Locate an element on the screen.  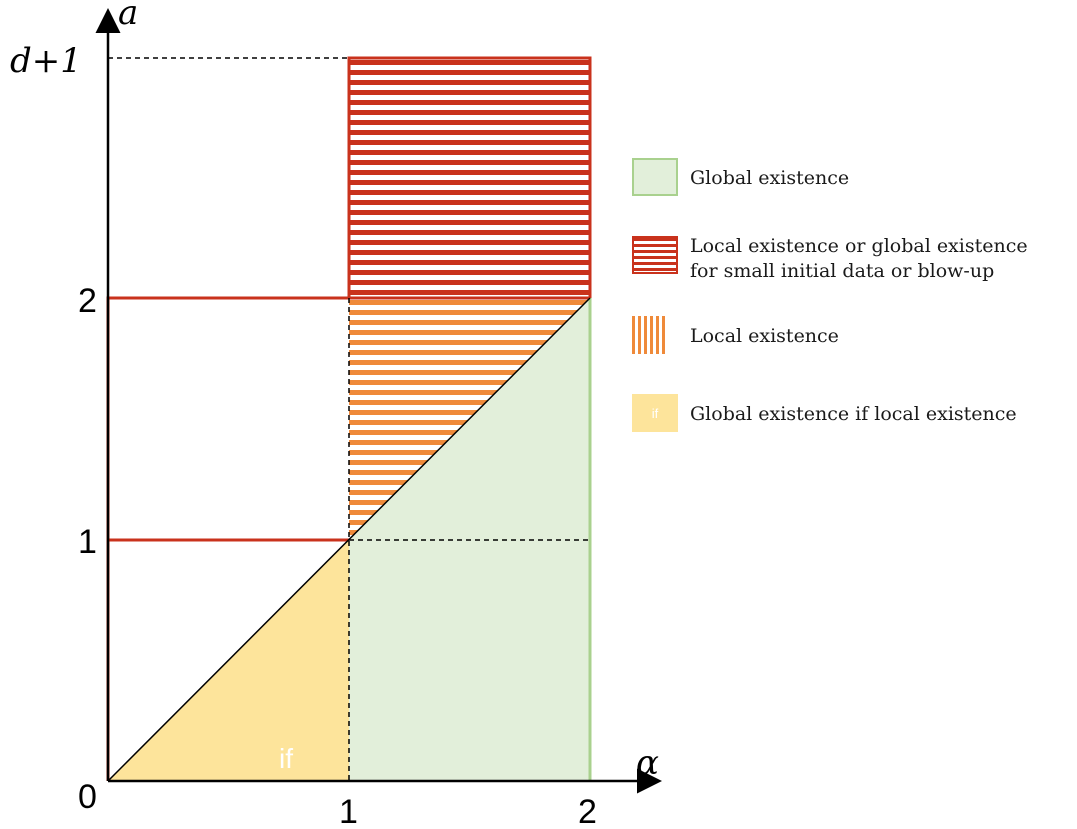
legend-swatch-red-stripes is located at coordinates (655, 255).